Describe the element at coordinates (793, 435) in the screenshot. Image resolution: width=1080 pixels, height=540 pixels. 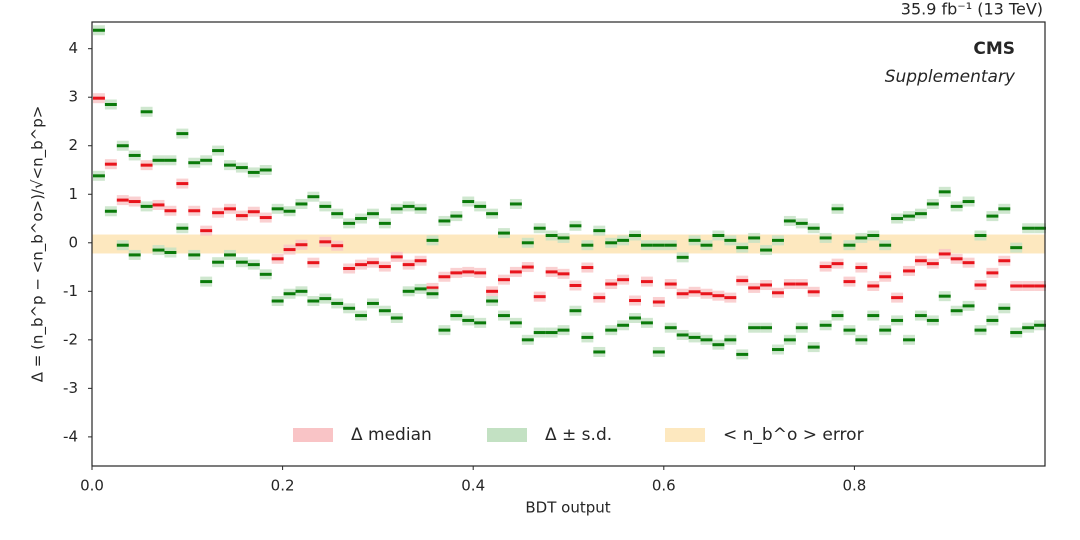
I see `legend-label: < n_b^o > error` at that location.